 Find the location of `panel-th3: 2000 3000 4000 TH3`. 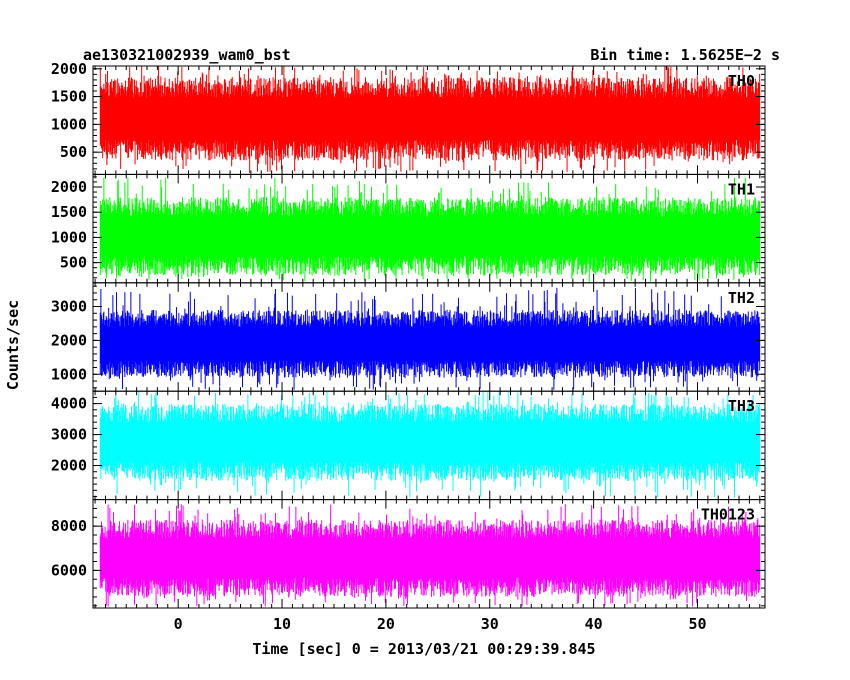

panel-th3: 2000 3000 4000 TH3 is located at coordinates (408, 445).